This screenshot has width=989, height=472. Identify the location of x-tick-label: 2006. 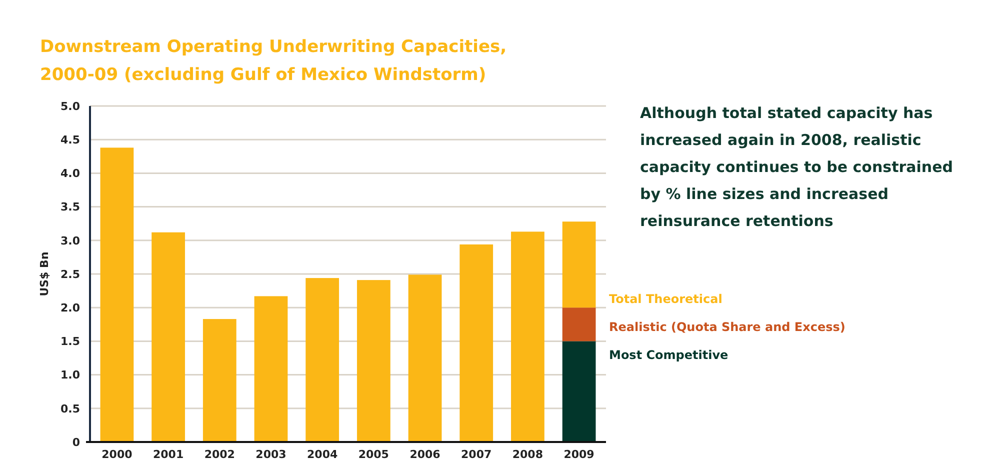
(425, 454).